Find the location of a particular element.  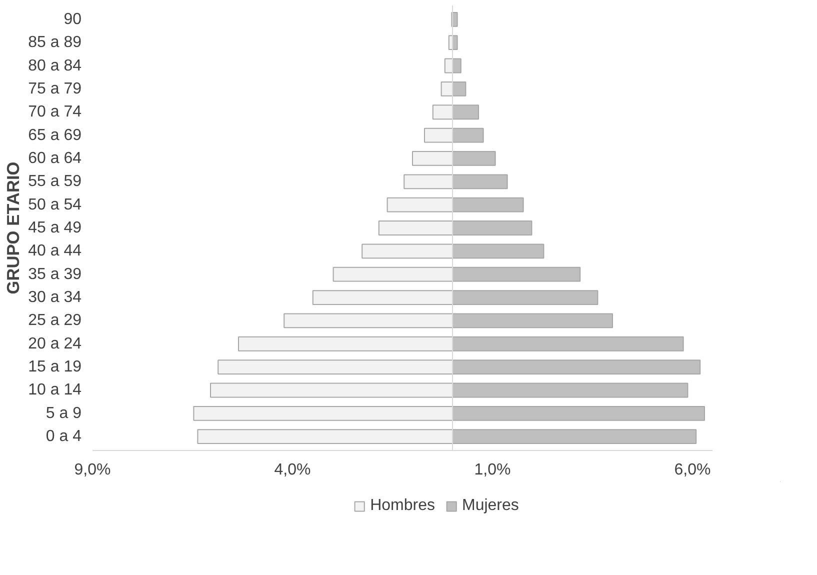

y-tick-label: 10 a 14 is located at coordinates (55, 390).